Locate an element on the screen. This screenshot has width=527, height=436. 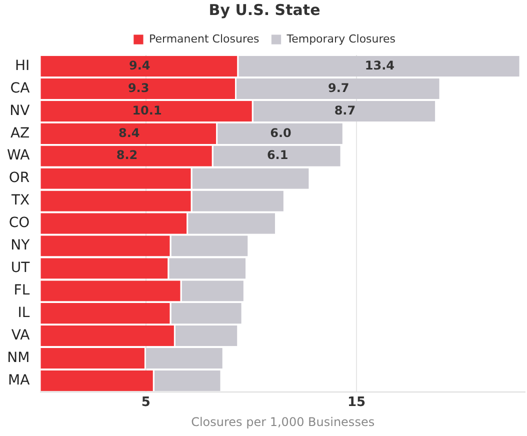
y-tick-label: NM is located at coordinates (18, 358).